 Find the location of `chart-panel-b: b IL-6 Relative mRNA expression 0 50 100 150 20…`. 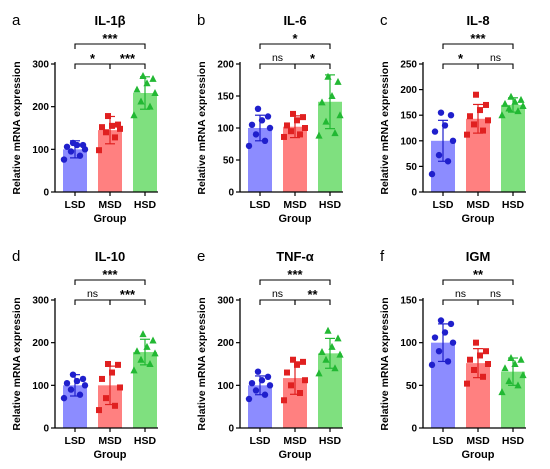

chart-panel-b: b IL-6 Relative mRNA expression 0 50 100 150 20… is located at coordinates (270, 118).